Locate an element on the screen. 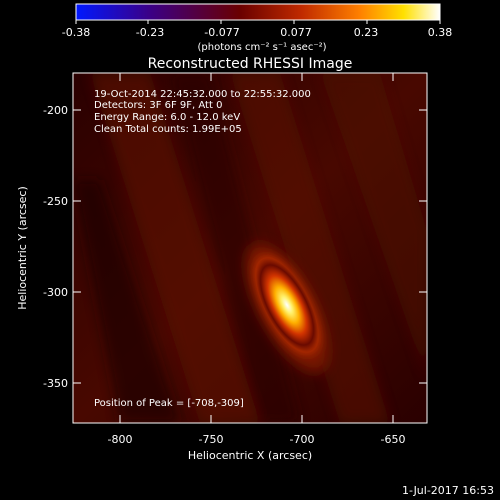 The image size is (500, 500). info-line-counts: Clean Total counts: 1.99E+05 is located at coordinates (168, 129).